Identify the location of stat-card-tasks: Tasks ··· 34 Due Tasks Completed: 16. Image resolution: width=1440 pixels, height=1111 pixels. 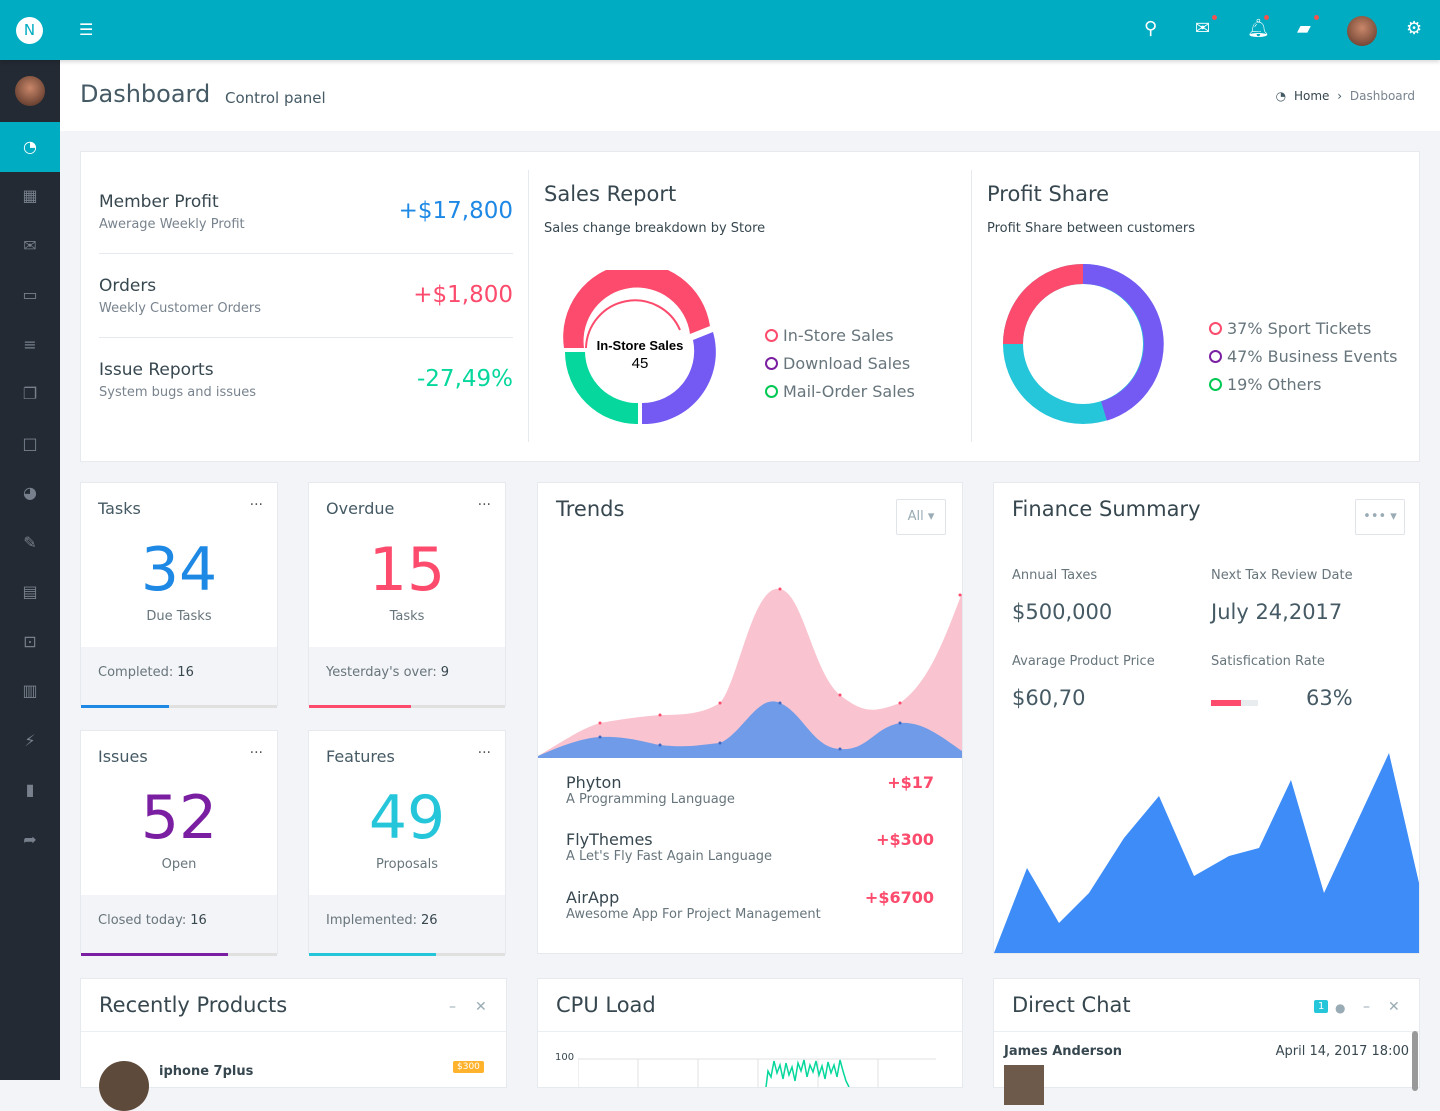
(179, 595).